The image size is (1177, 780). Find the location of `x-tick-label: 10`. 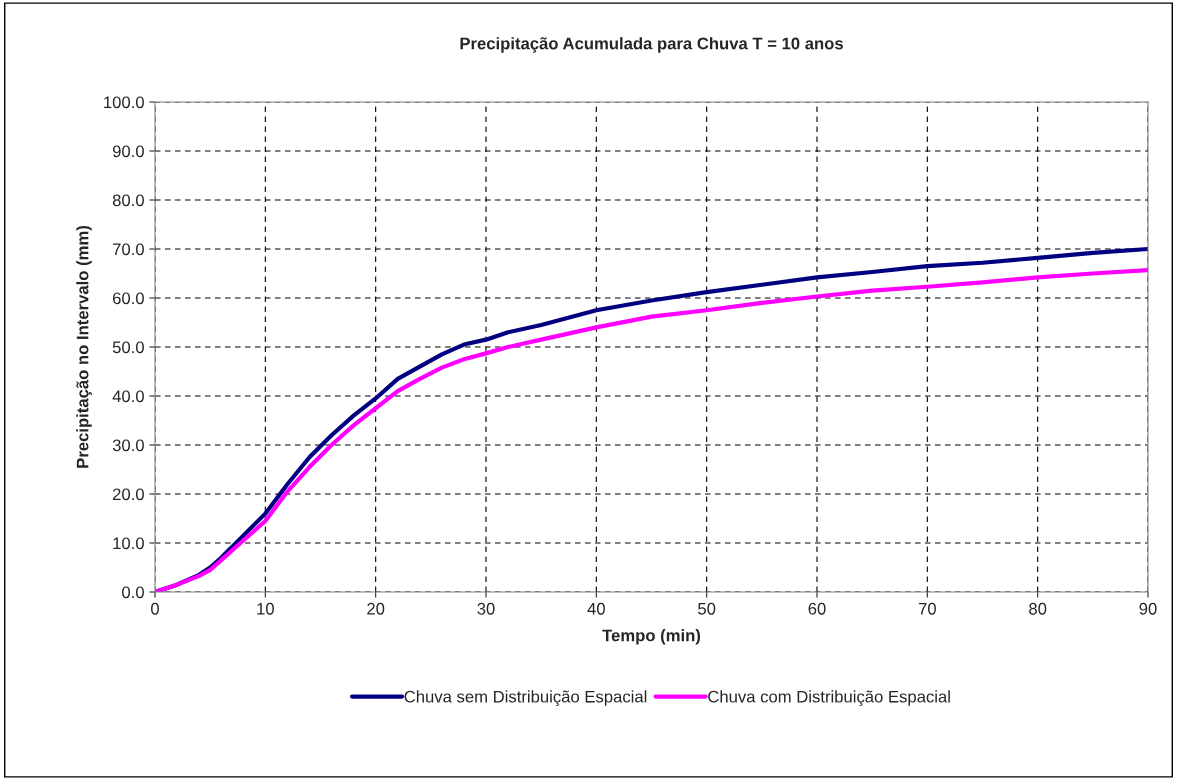

x-tick-label: 10 is located at coordinates (265, 608).